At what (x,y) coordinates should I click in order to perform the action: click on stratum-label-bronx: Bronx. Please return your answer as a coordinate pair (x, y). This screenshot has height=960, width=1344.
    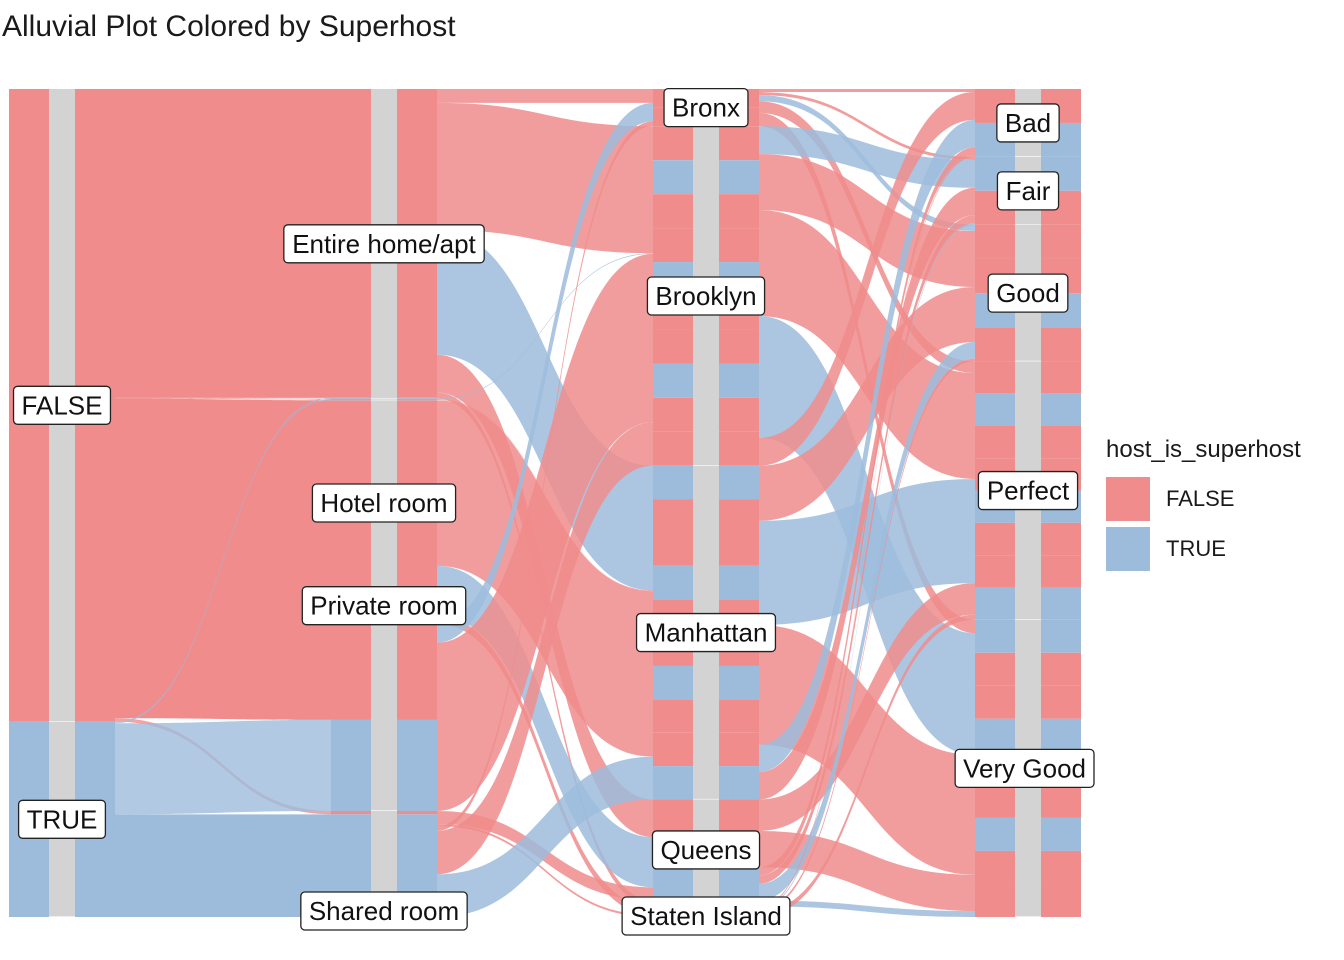
    Looking at the image, I should click on (706, 107).